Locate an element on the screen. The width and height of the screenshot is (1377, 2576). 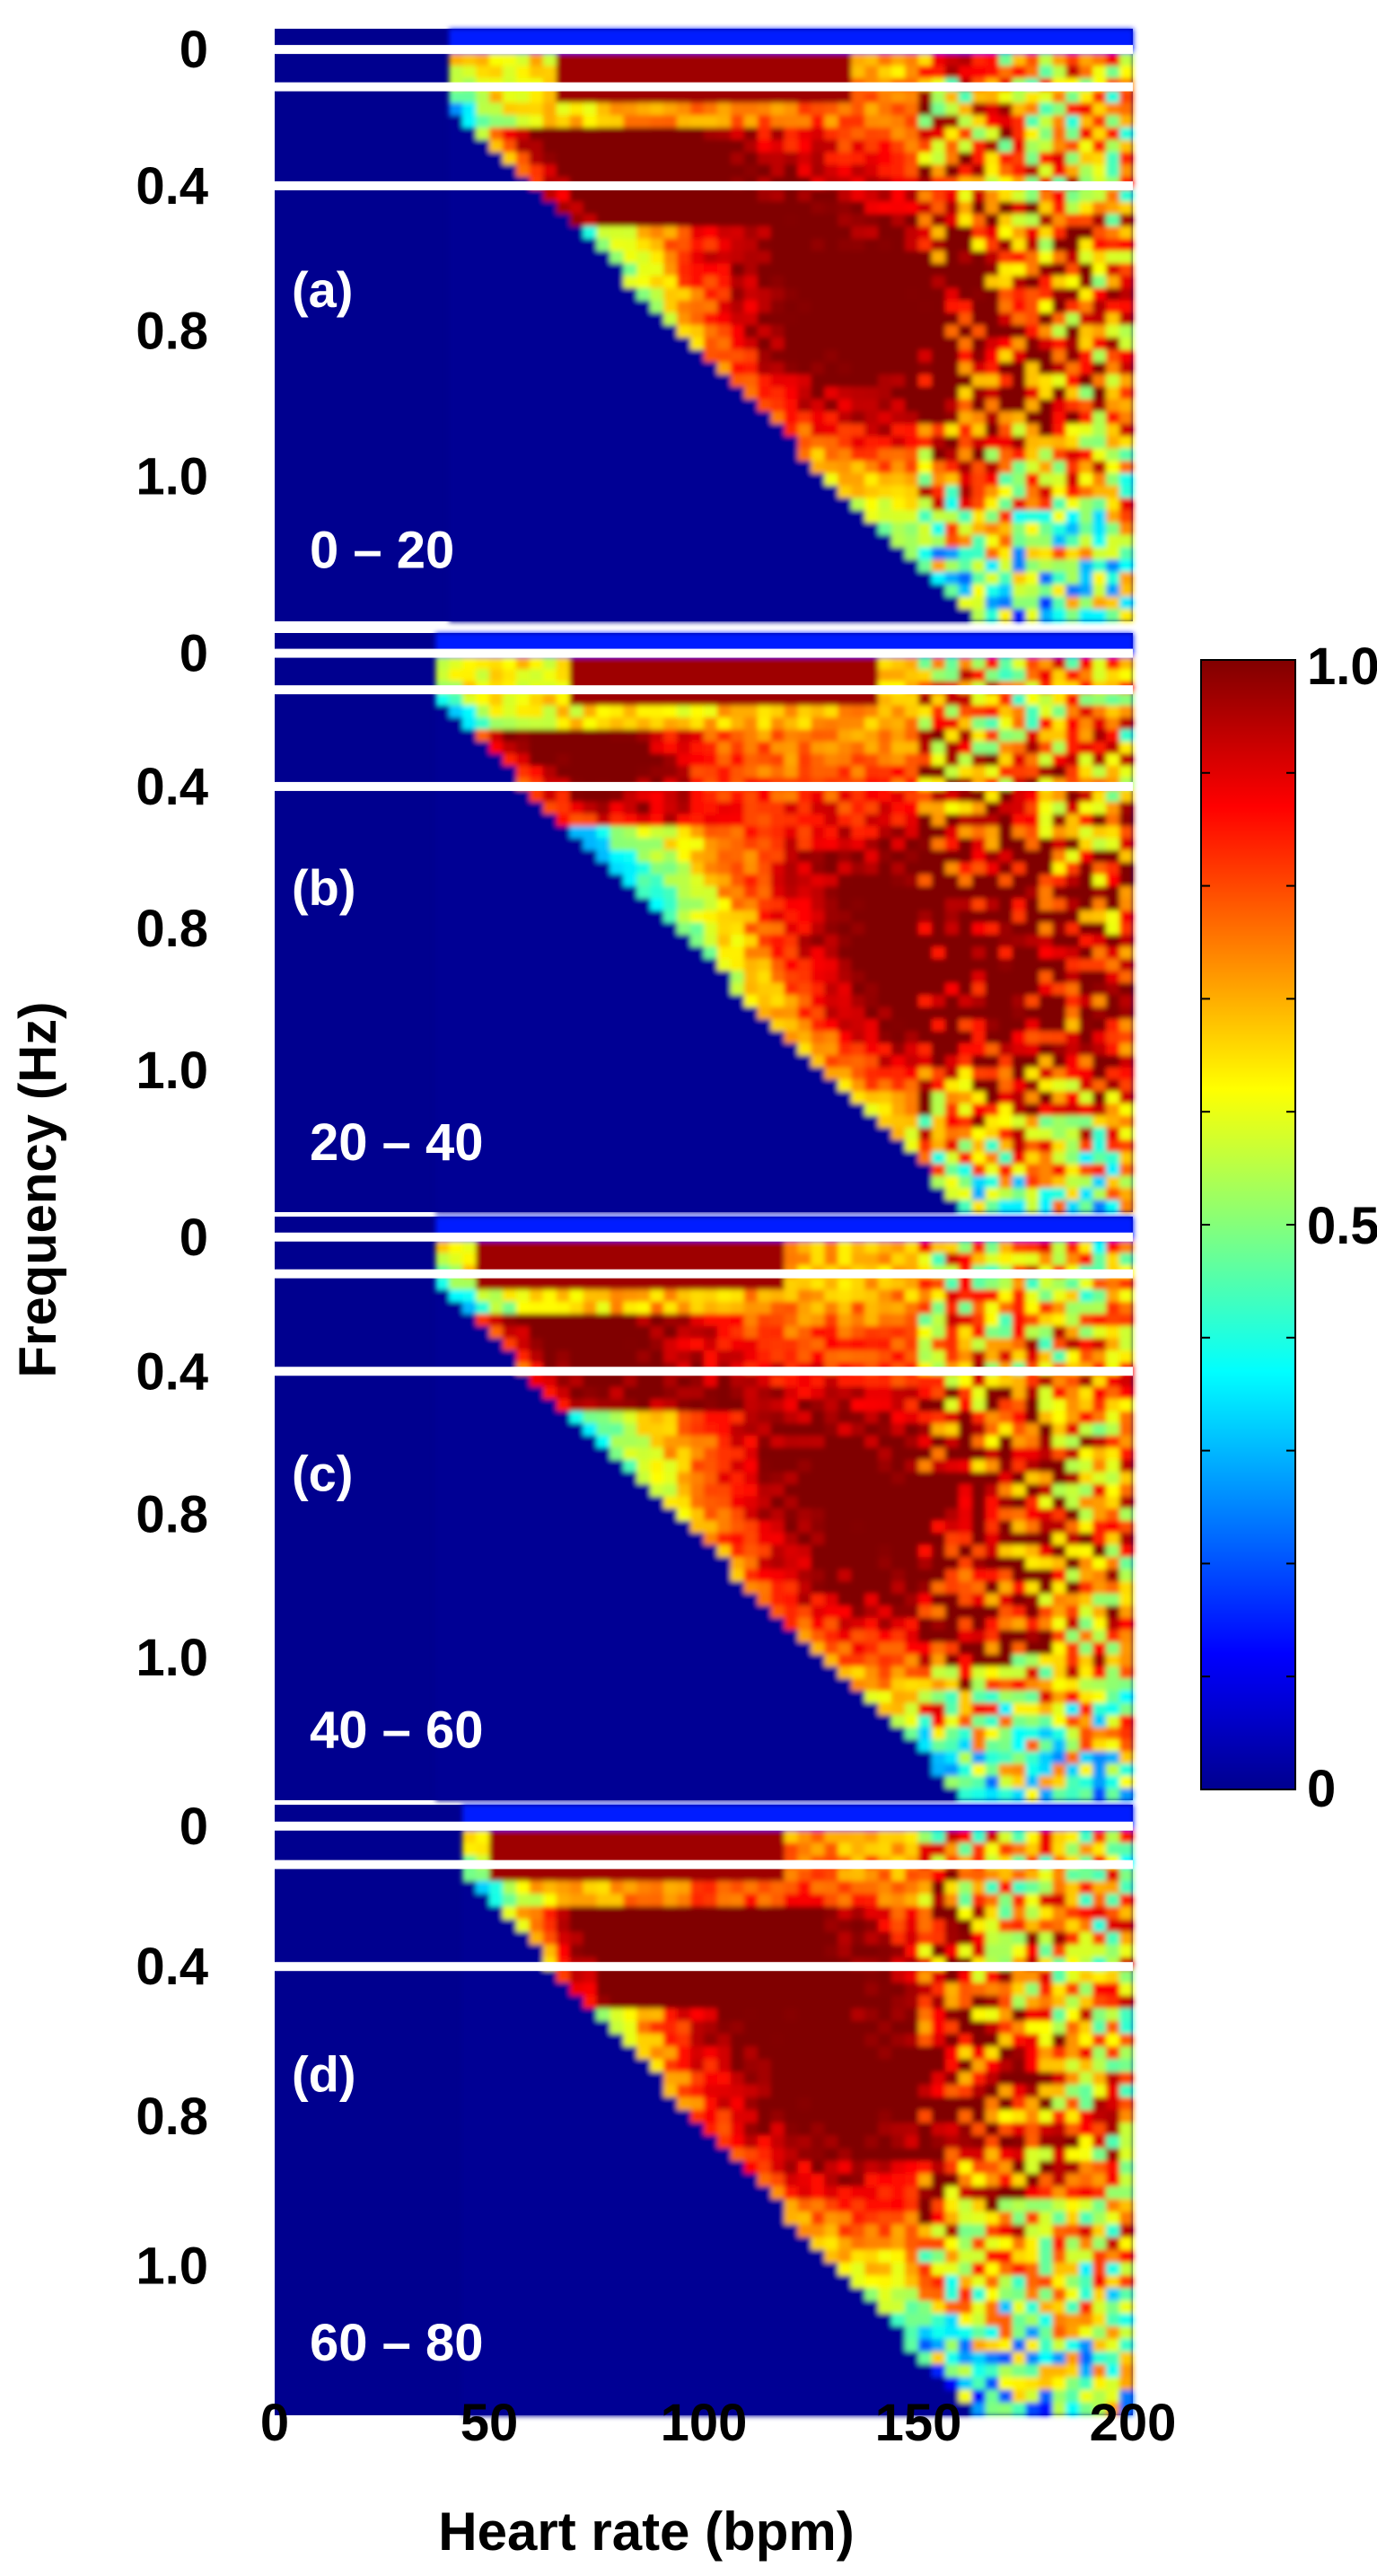
panel-c: (c)40 – 60 is located at coordinates (705, 1509).